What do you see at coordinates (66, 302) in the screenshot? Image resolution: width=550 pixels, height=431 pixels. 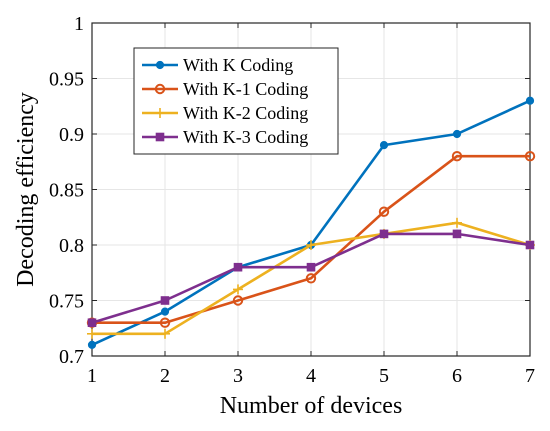 I see `y-tick-label: 0.75` at bounding box center [66, 302].